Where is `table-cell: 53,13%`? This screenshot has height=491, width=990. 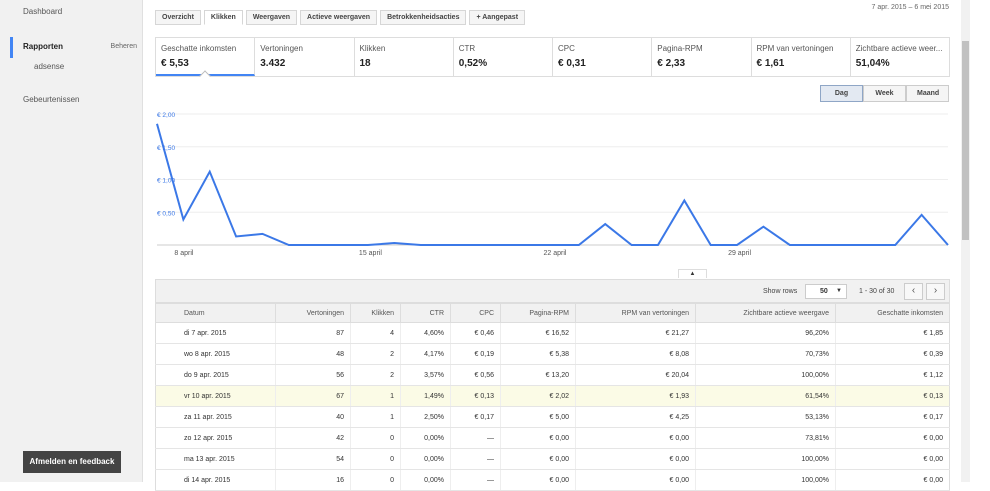
table-cell: 53,13% is located at coordinates (765, 417).